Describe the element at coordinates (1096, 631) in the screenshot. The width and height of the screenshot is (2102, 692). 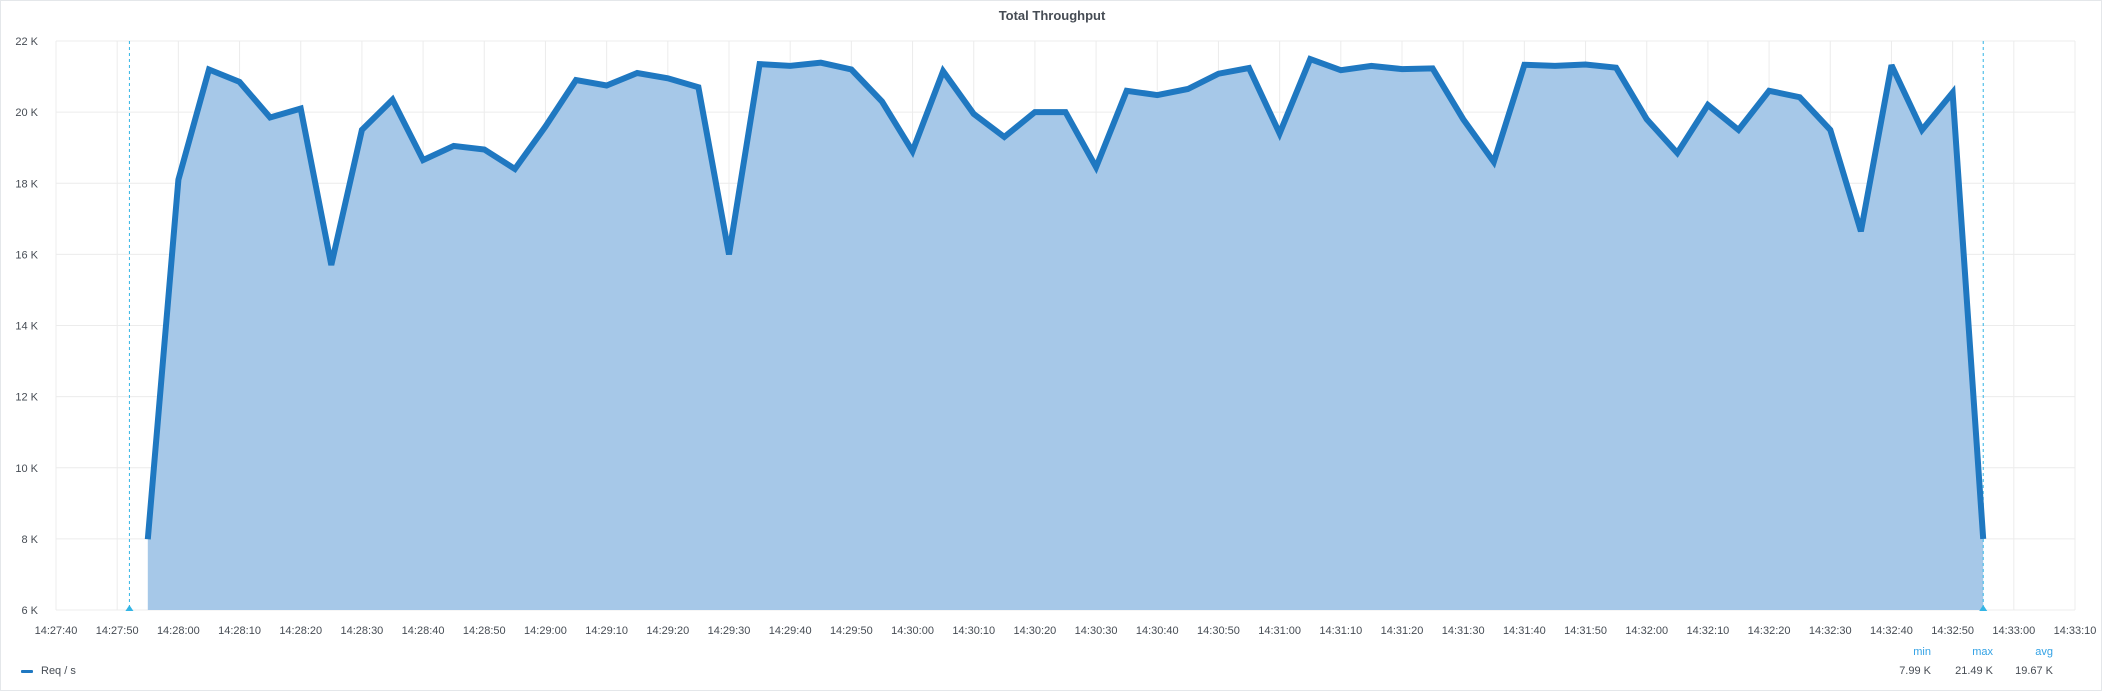
I see `x-tick-label: 14:30:30` at that location.